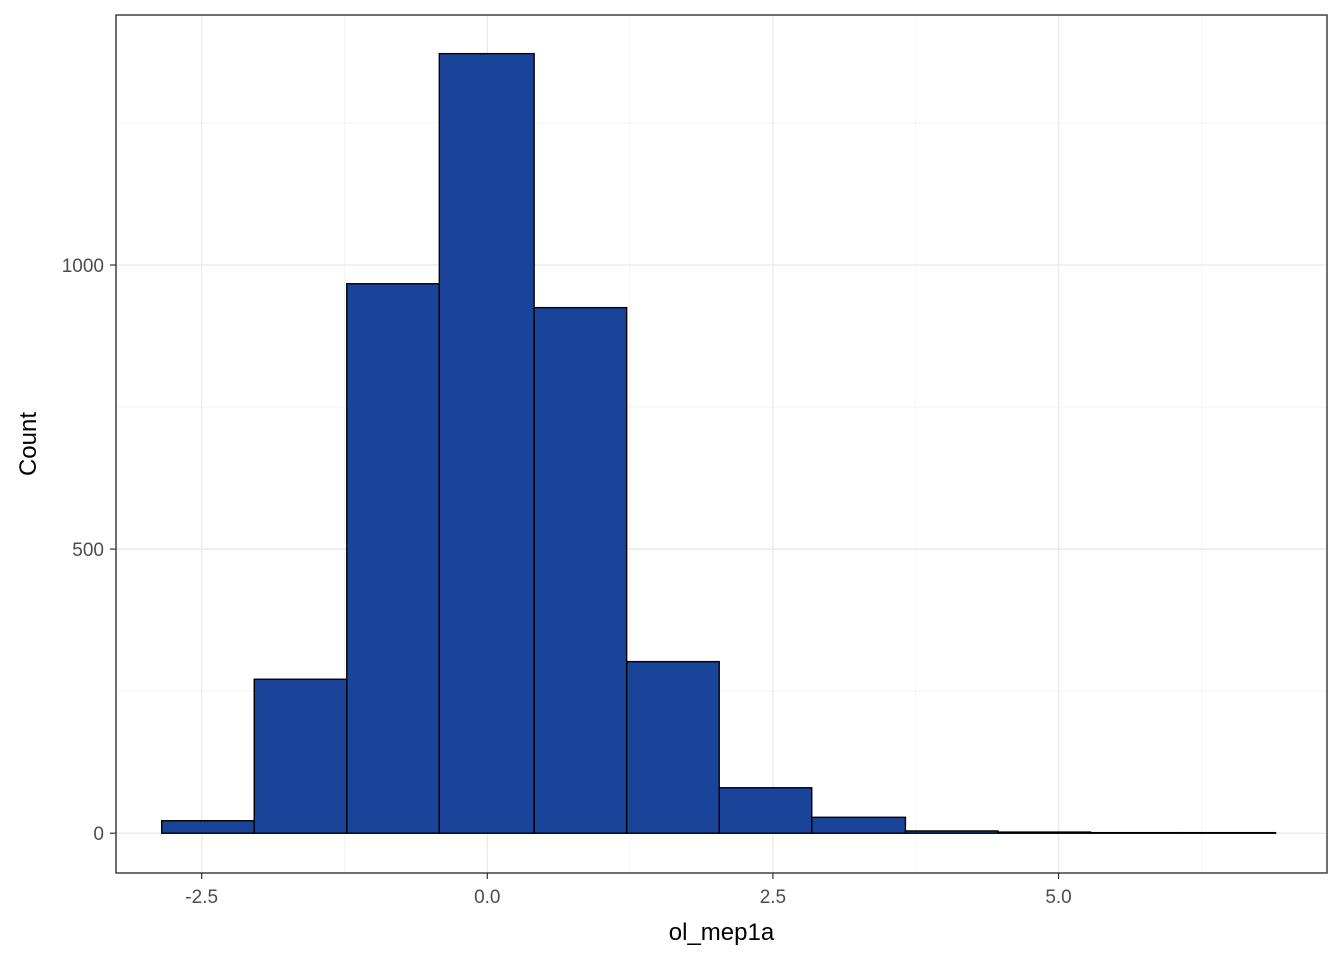 The height and width of the screenshot is (960, 1344). Describe the element at coordinates (88, 550) in the screenshot. I see `y-tick-label: 500` at that location.